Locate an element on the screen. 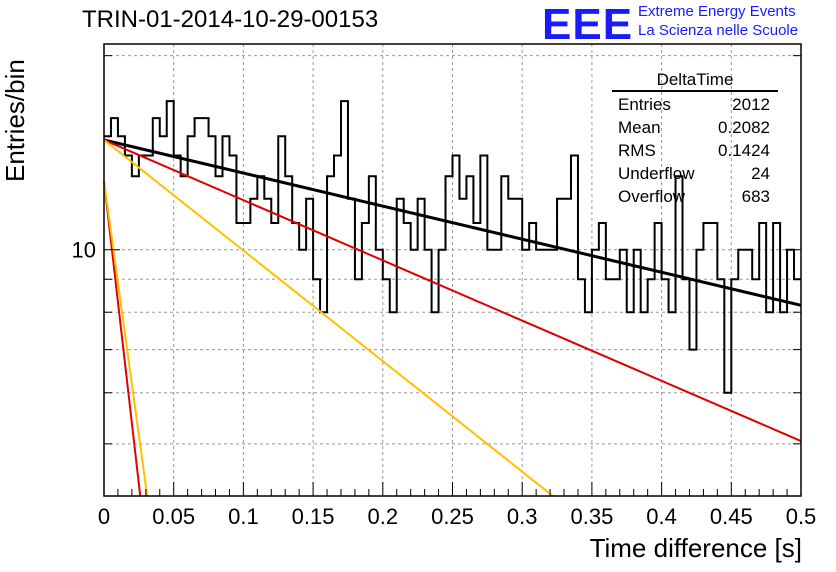 Image resolution: width=836 pixels, height=572 pixels. stats-label: Entries is located at coordinates (644, 104).